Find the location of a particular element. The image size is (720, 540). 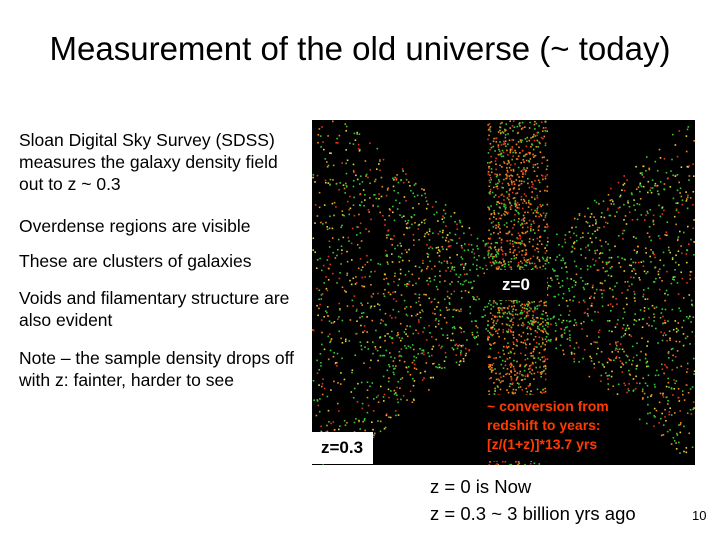

paragraph-clusters: These are clusters of galaxies is located at coordinates (135, 261).